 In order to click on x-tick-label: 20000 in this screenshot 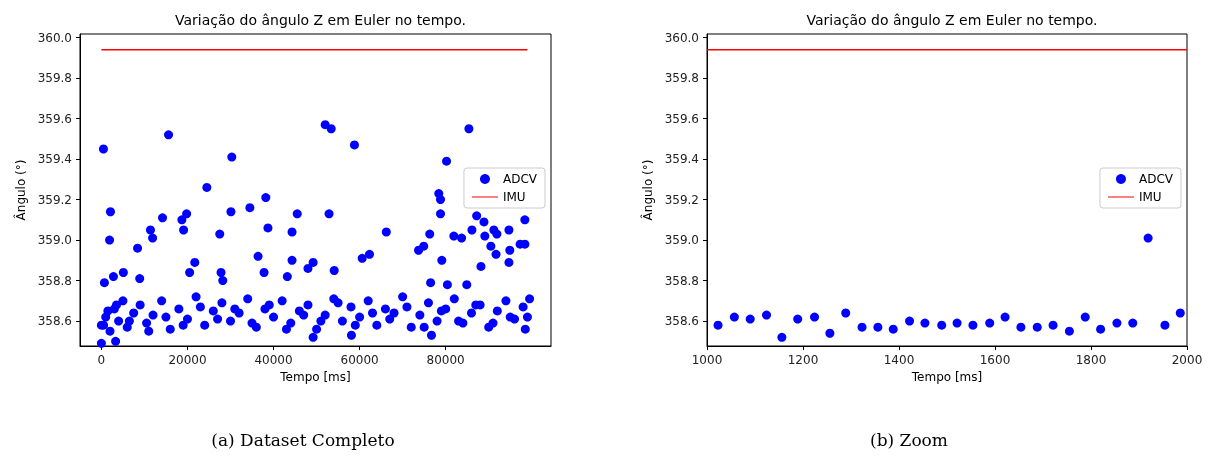, I will do `click(187, 360)`.